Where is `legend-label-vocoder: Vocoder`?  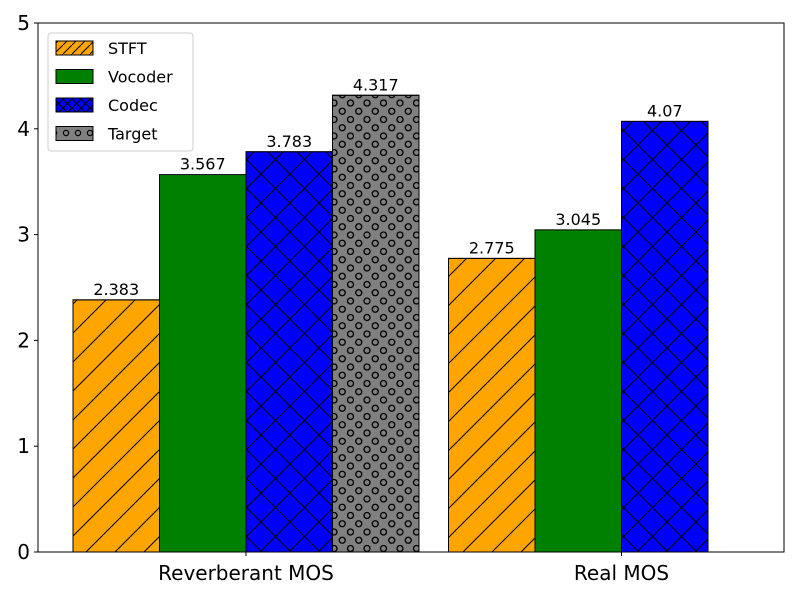
legend-label-vocoder: Vocoder is located at coordinates (140, 77).